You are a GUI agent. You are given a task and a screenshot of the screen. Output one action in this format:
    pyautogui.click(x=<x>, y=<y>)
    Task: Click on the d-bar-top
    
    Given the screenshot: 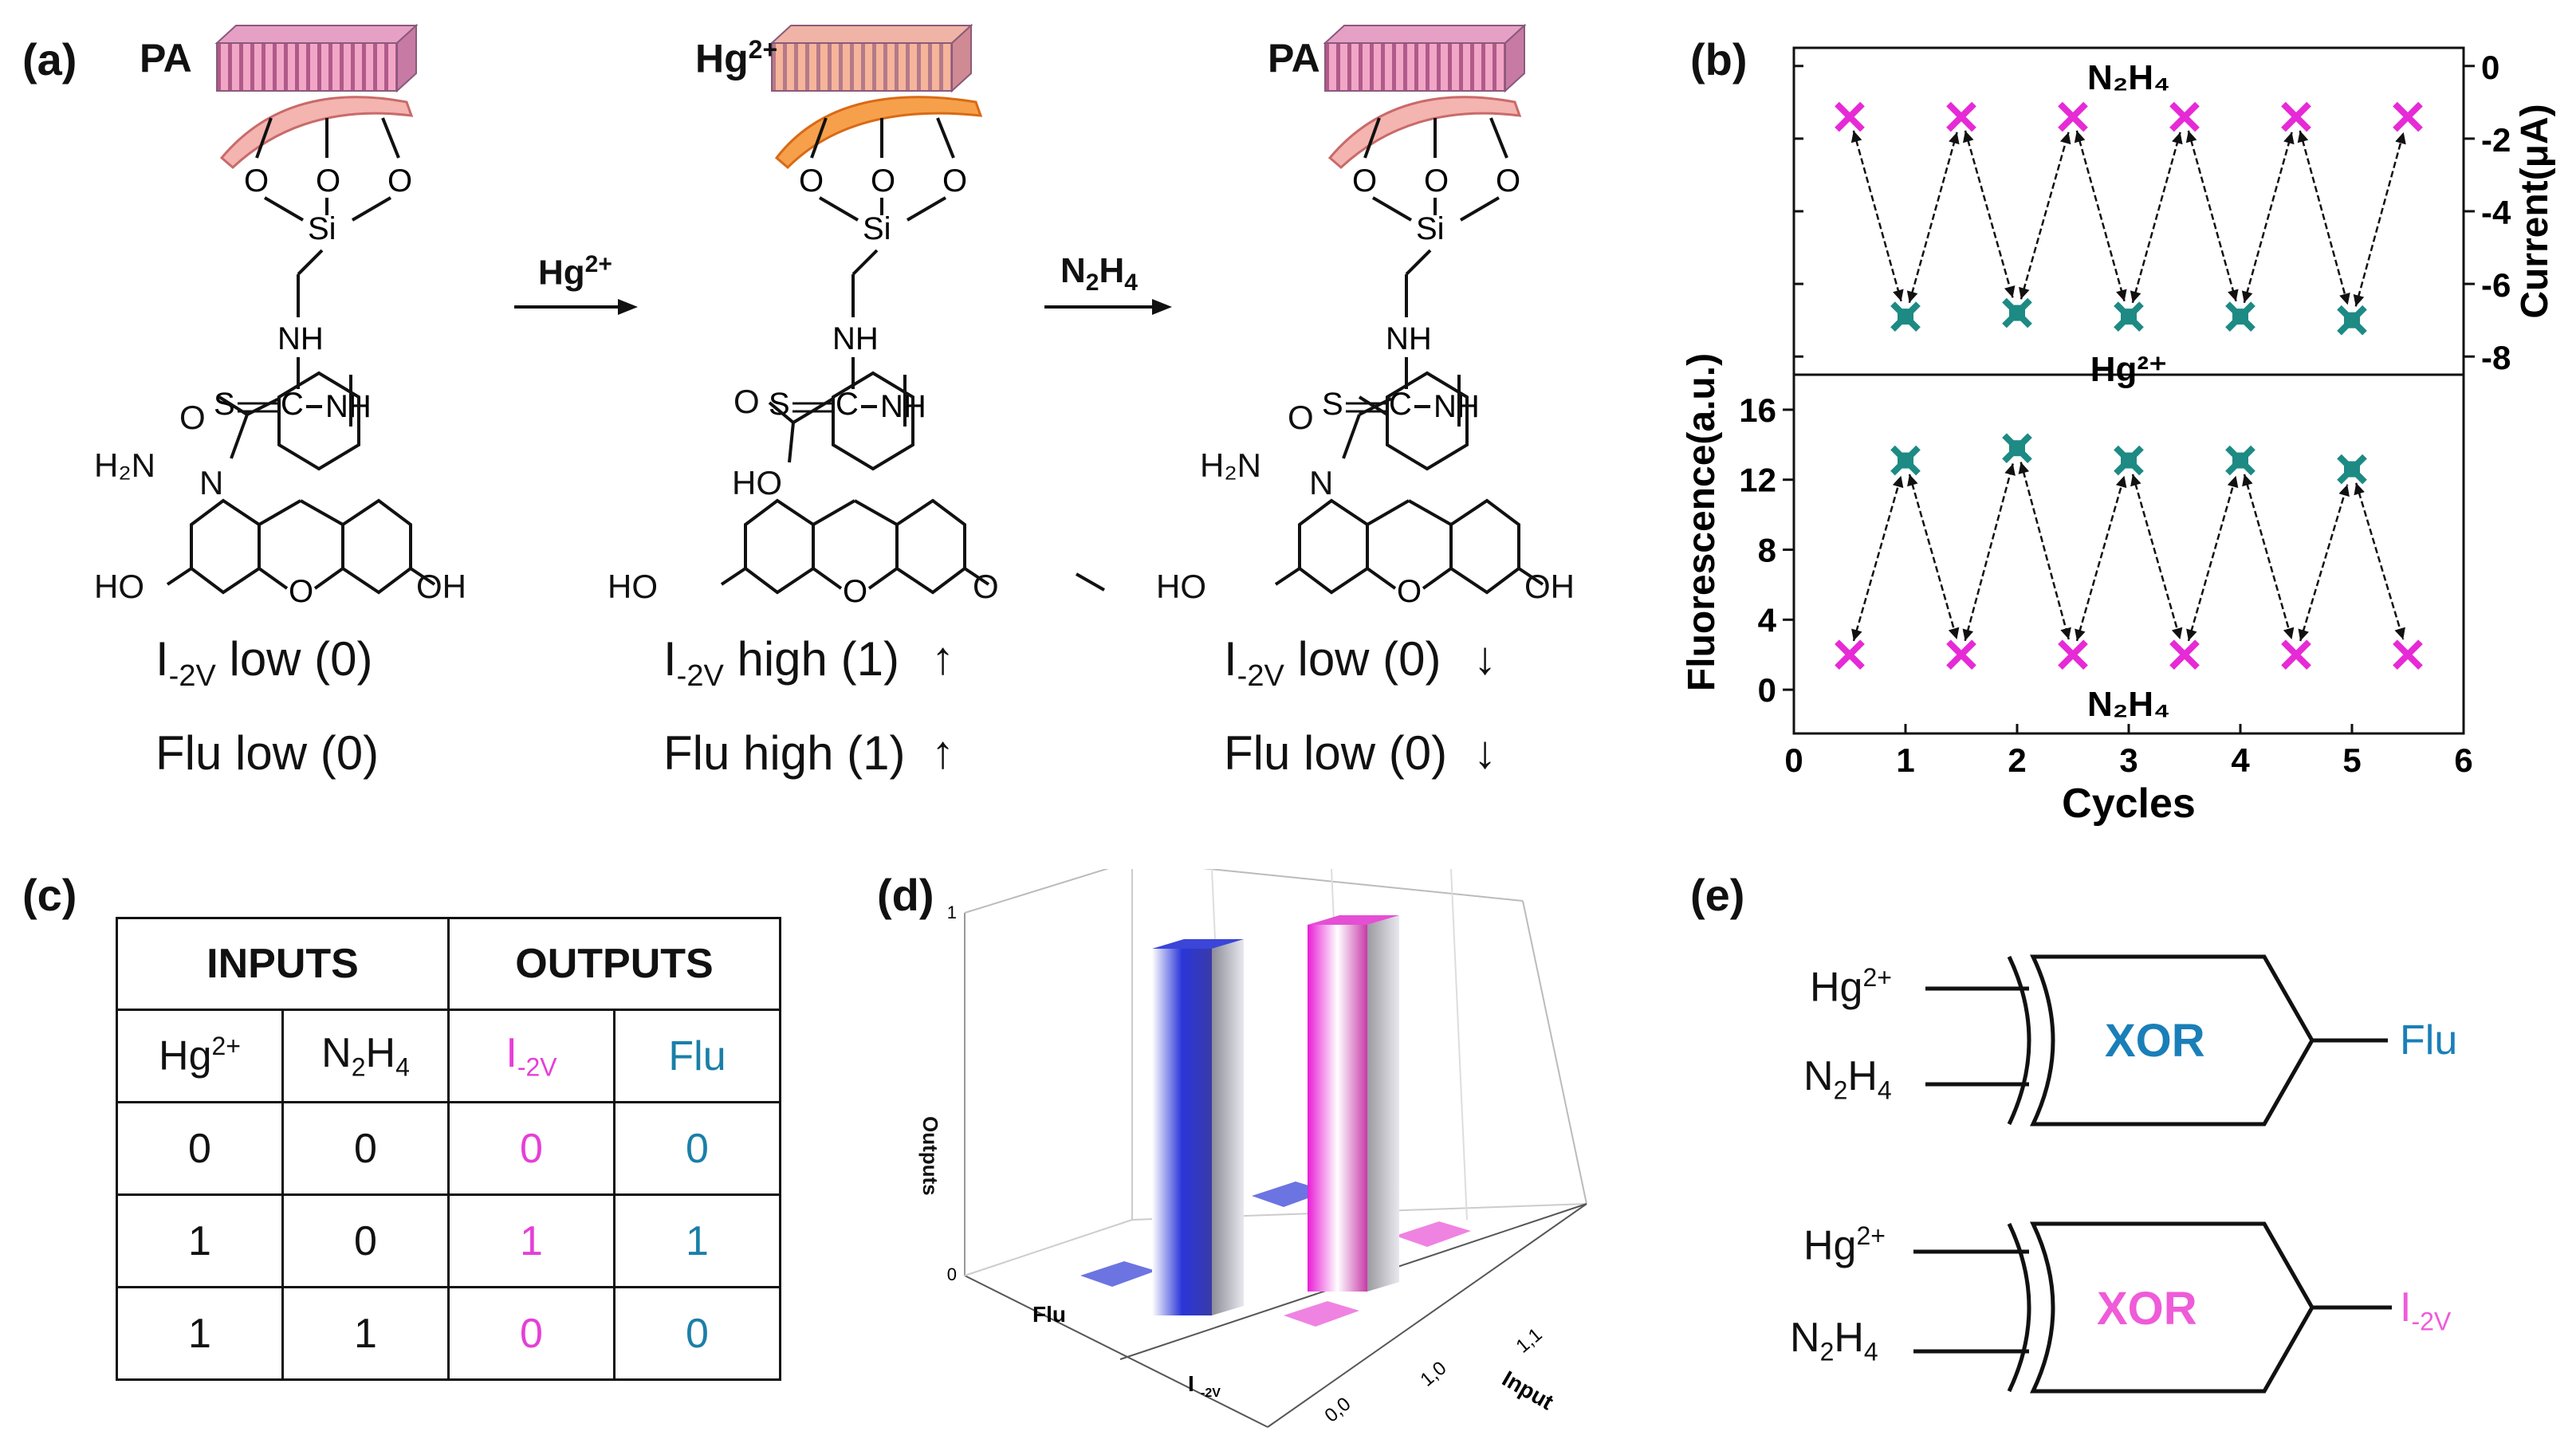 What is the action you would take?
    pyautogui.click(x=1198, y=944)
    